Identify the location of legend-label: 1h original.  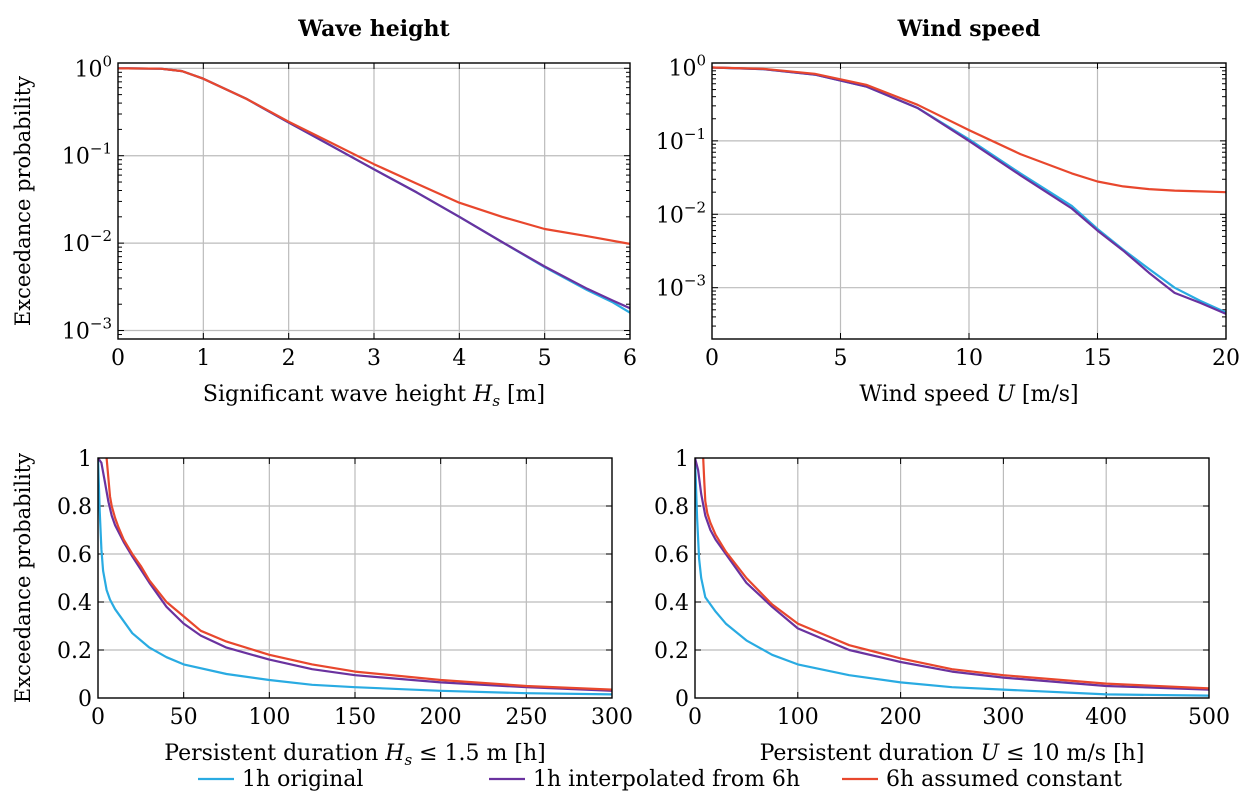
(302, 779).